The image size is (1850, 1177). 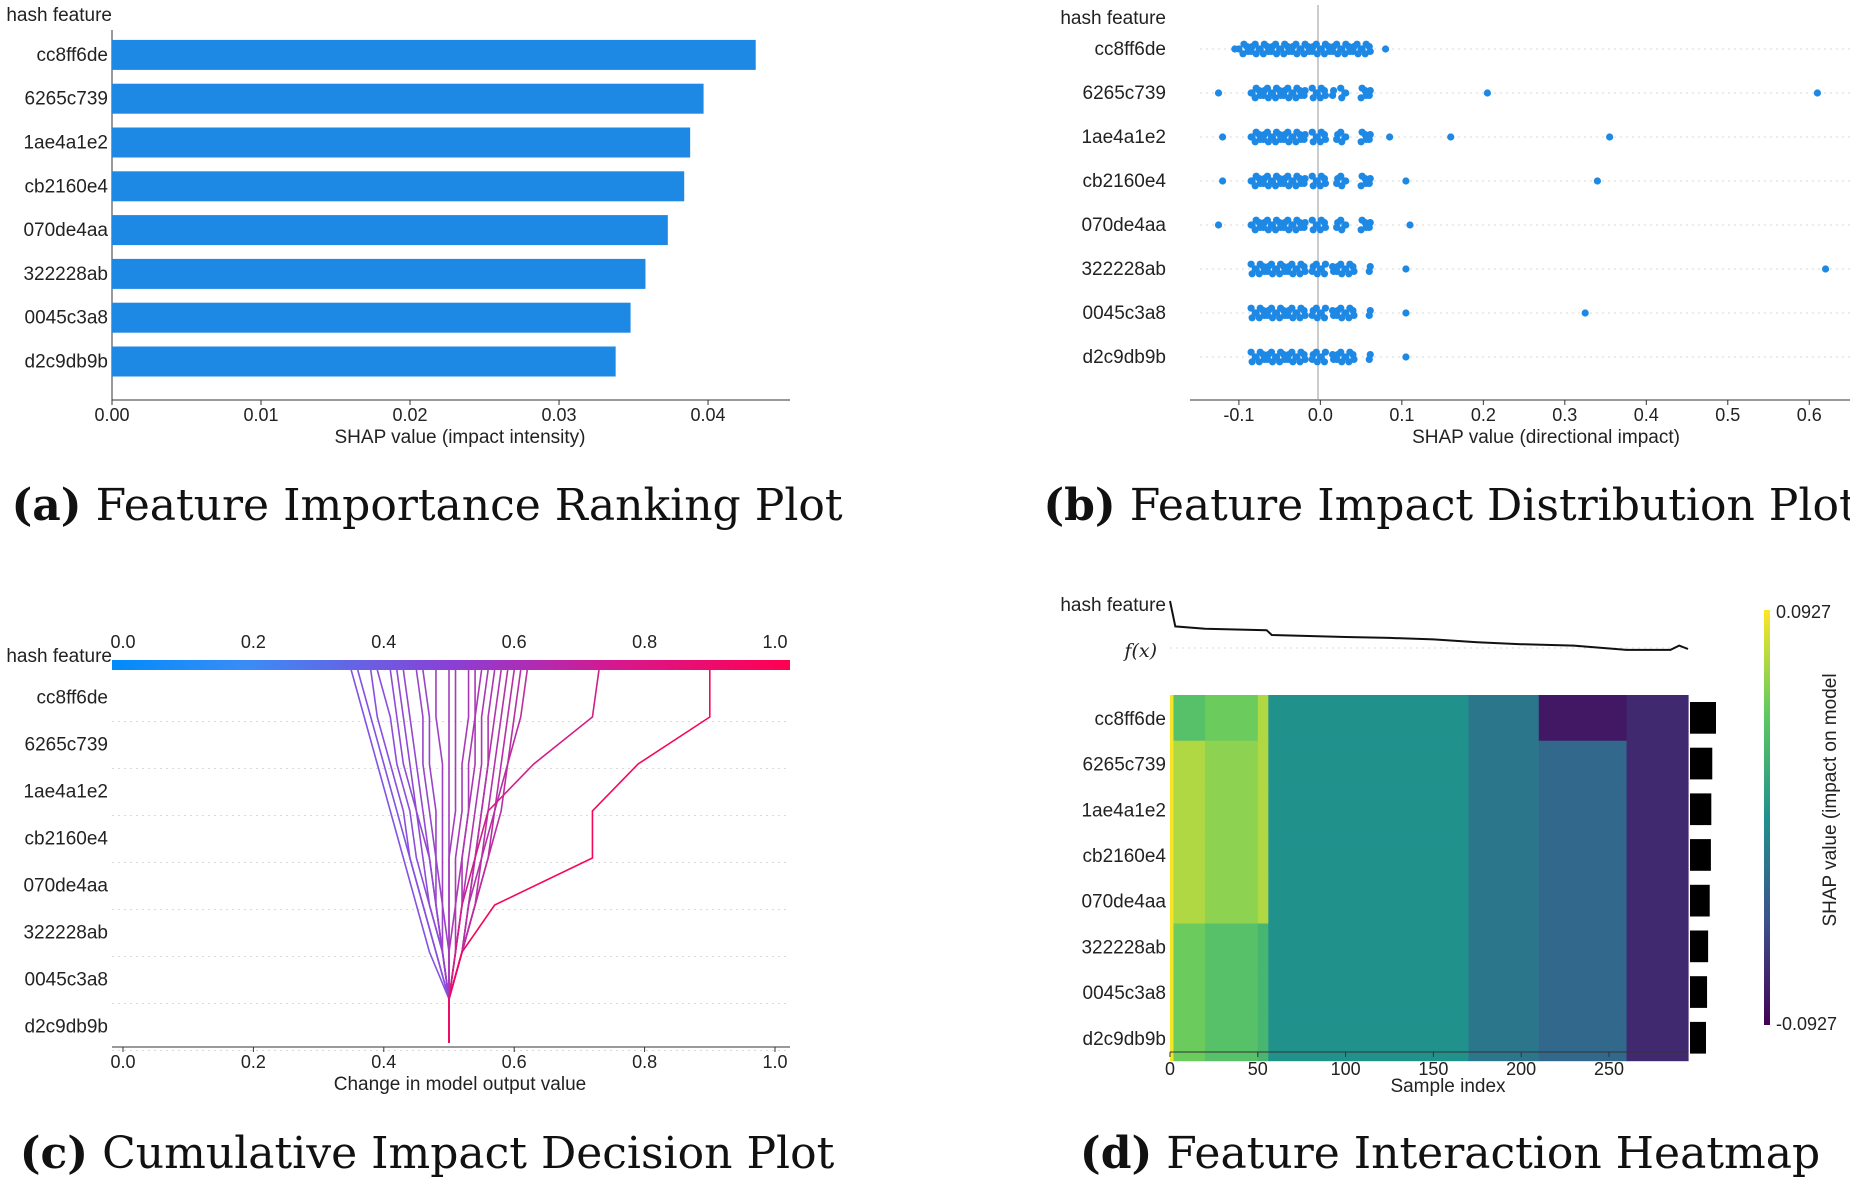 What do you see at coordinates (1701, 809) in the screenshot?
I see `importance-bar-1ae4a1e2` at bounding box center [1701, 809].